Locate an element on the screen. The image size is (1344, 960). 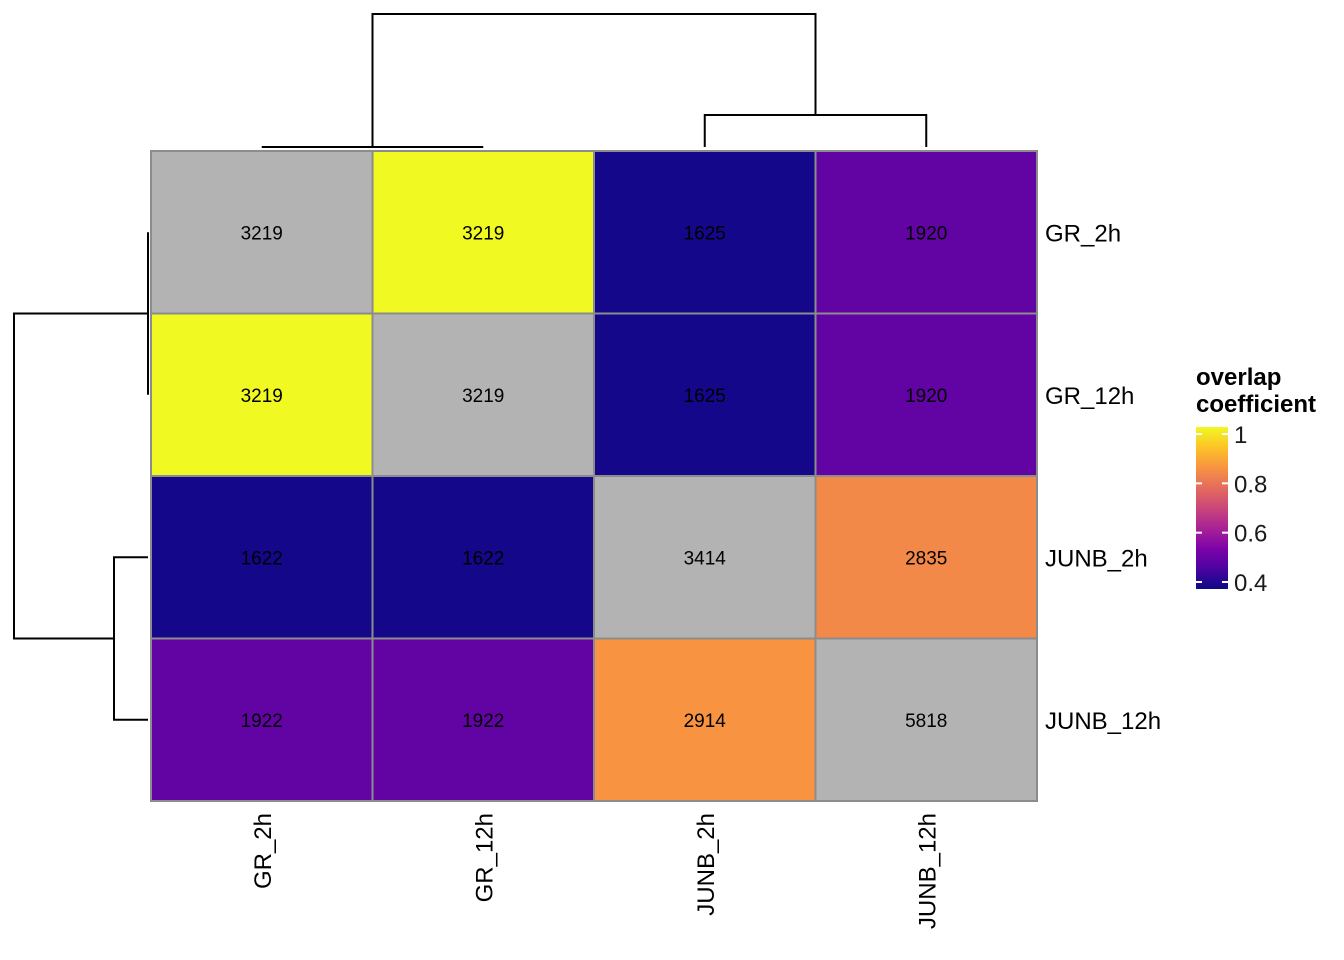
legend-tick-label: 0.4 is located at coordinates (1250, 583).